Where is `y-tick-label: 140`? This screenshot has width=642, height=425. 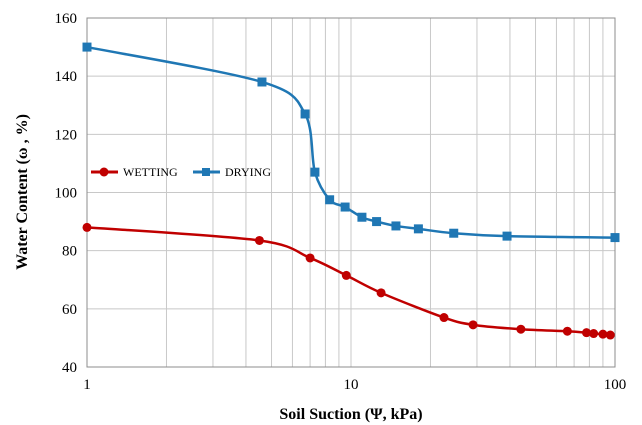 y-tick-label: 140 is located at coordinates (66, 77).